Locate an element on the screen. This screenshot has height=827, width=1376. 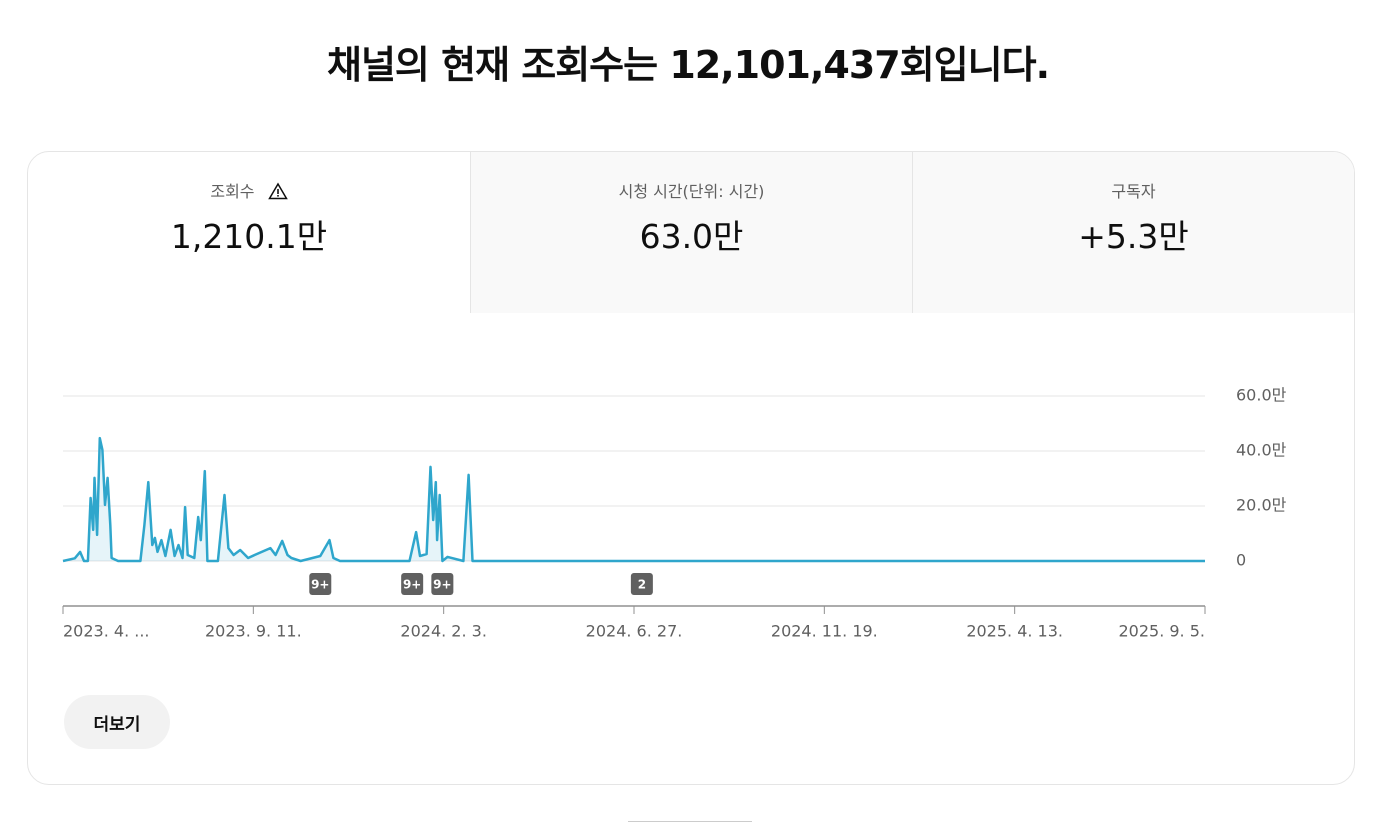
x-tick-label: 2024. 11. 19. is located at coordinates (824, 631).